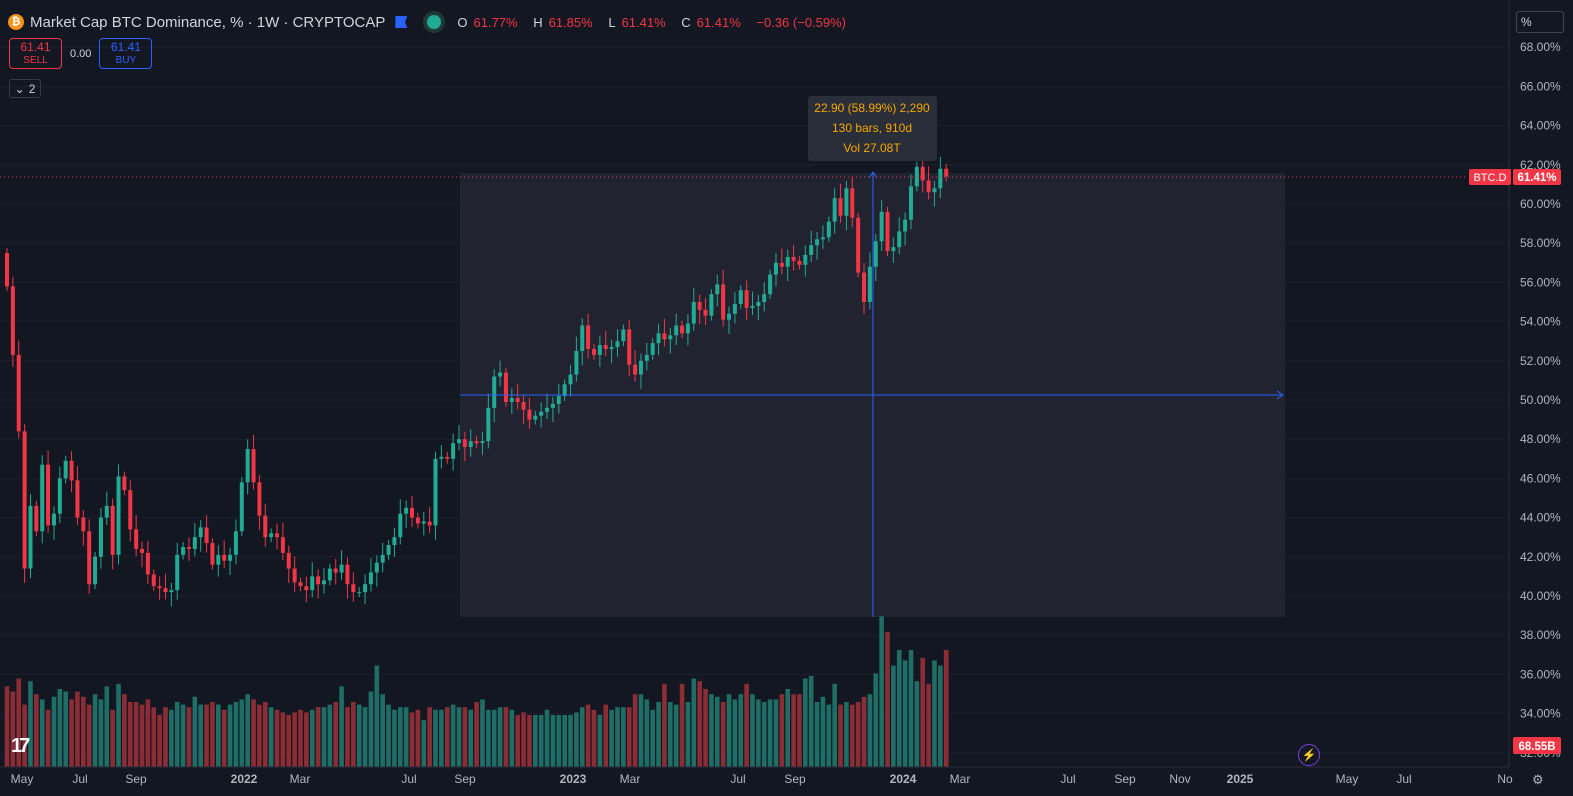 The height and width of the screenshot is (796, 1573). Describe the element at coordinates (465, 779) in the screenshot. I see `time-tick-label: Sep` at that location.